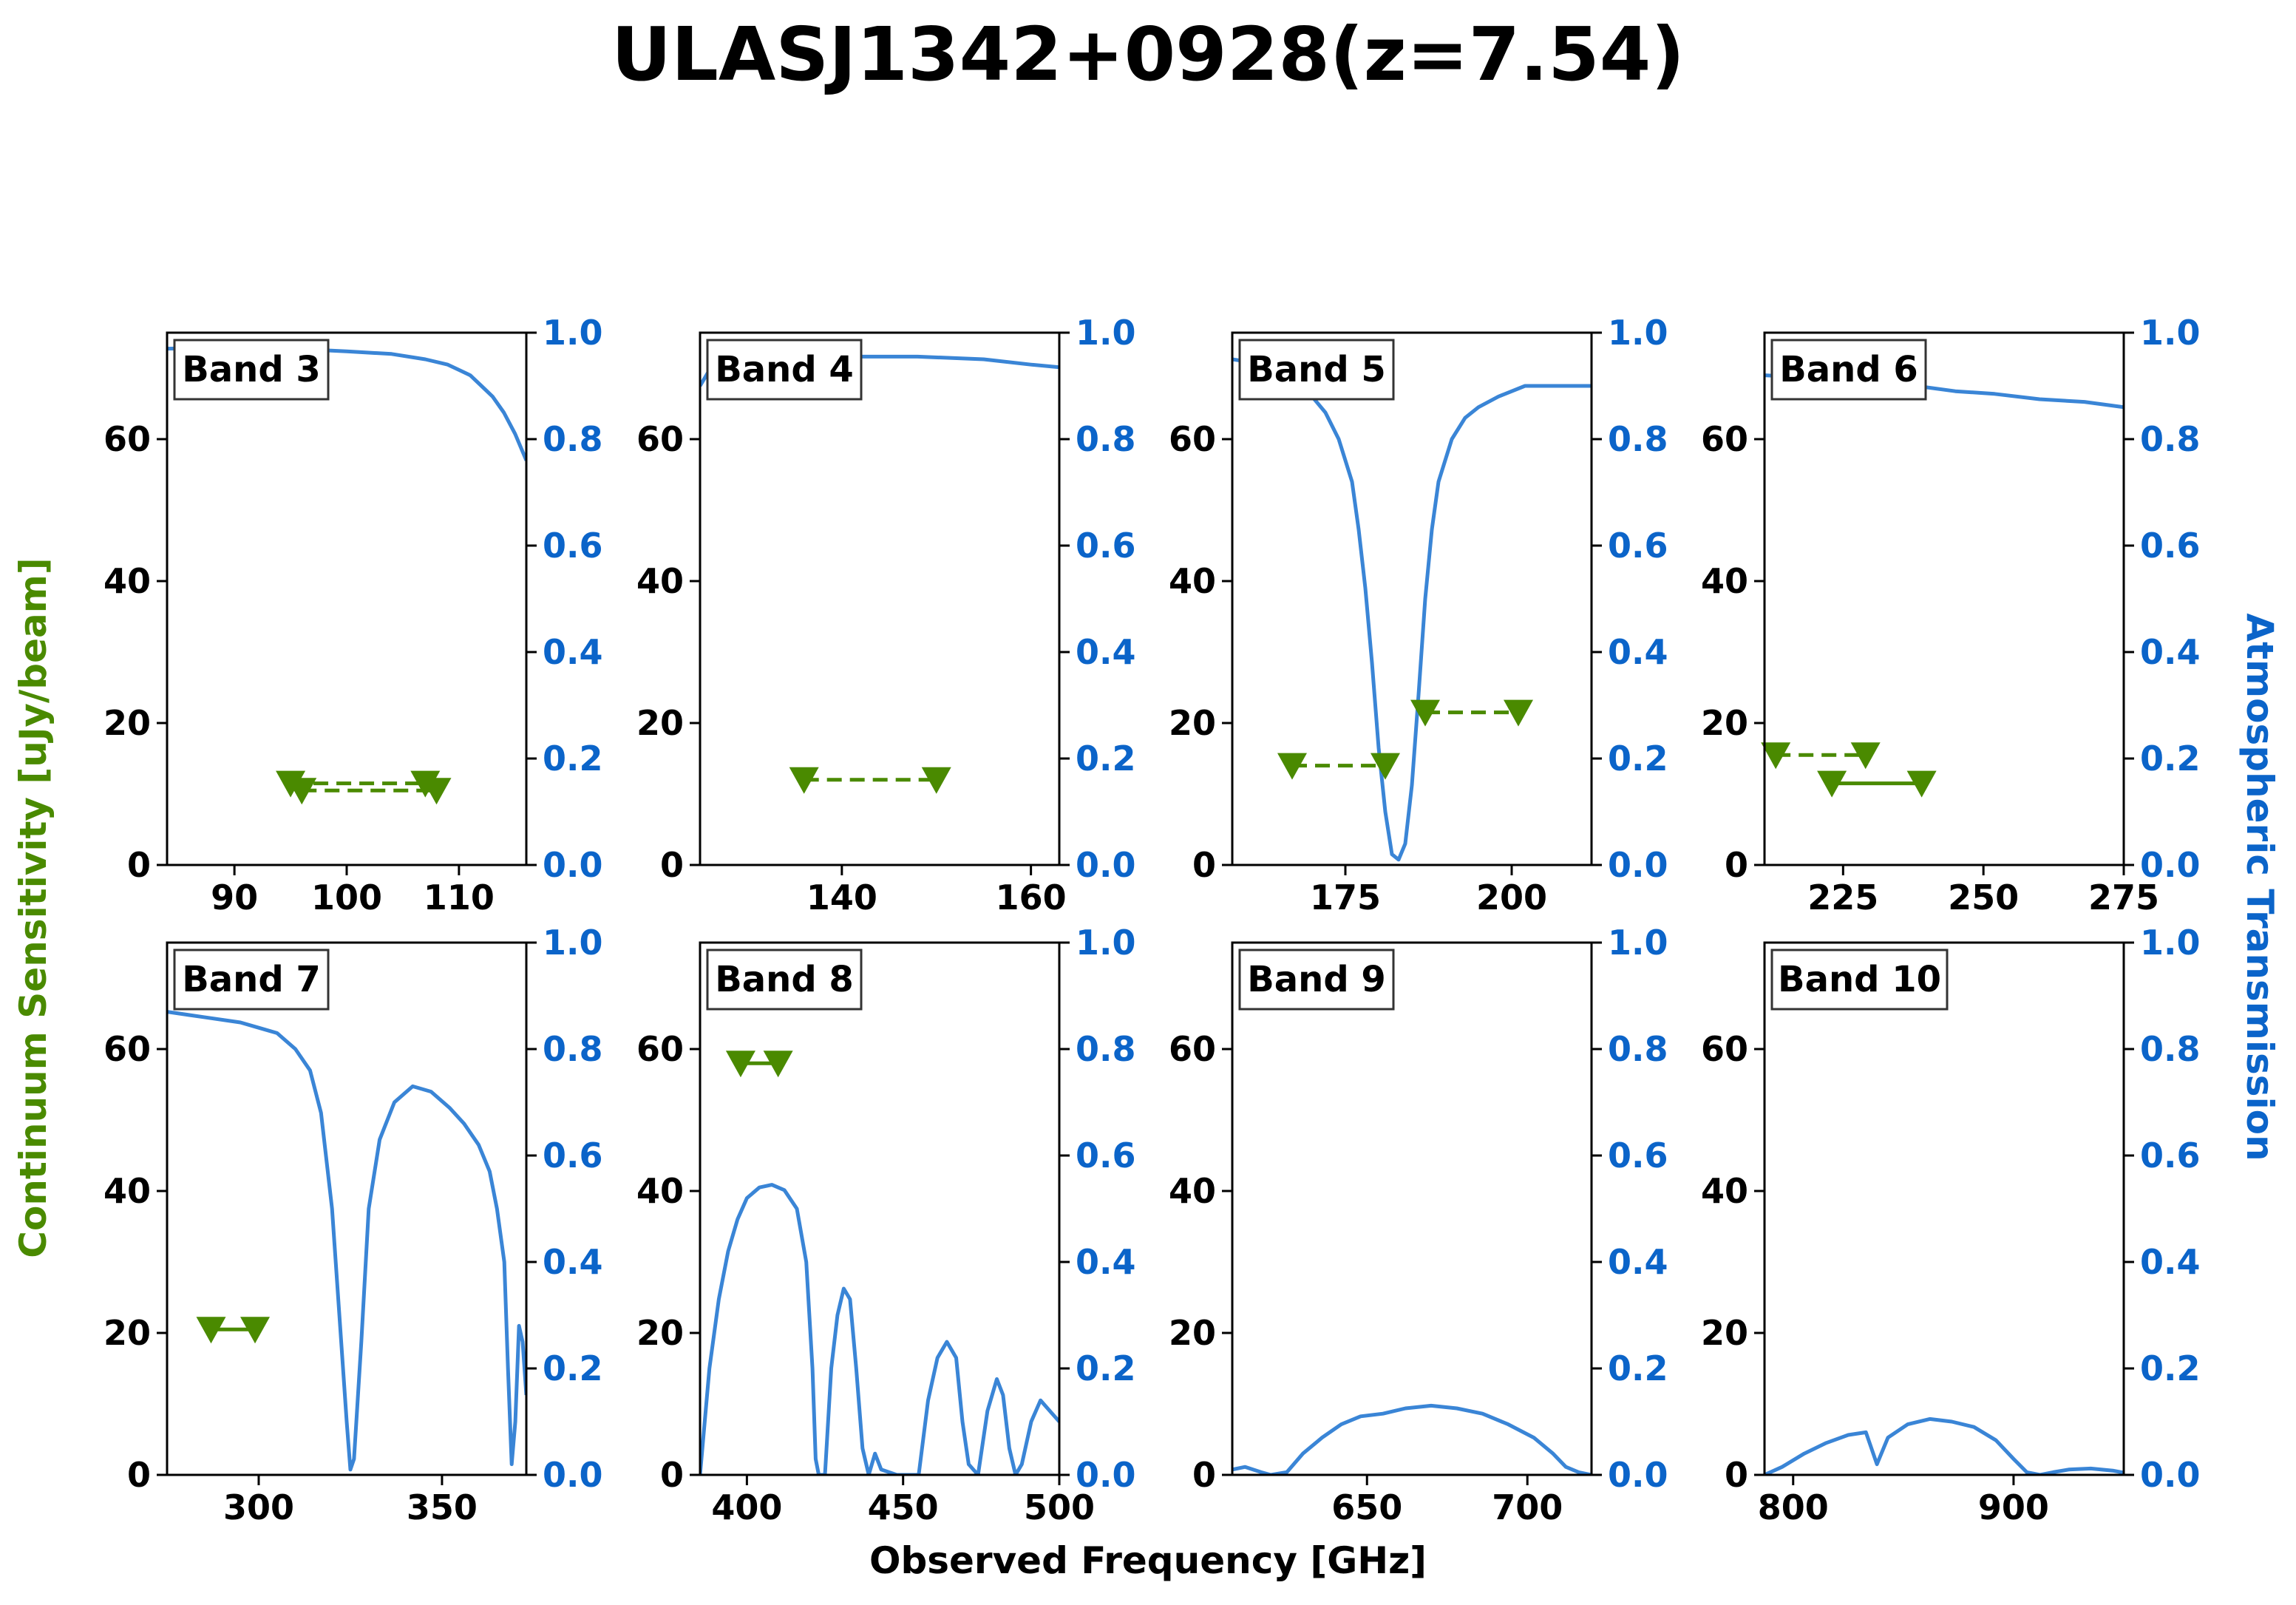 Image resolution: width=2296 pixels, height=1605 pixels. I want to click on band-label: Band 3, so click(251, 369).